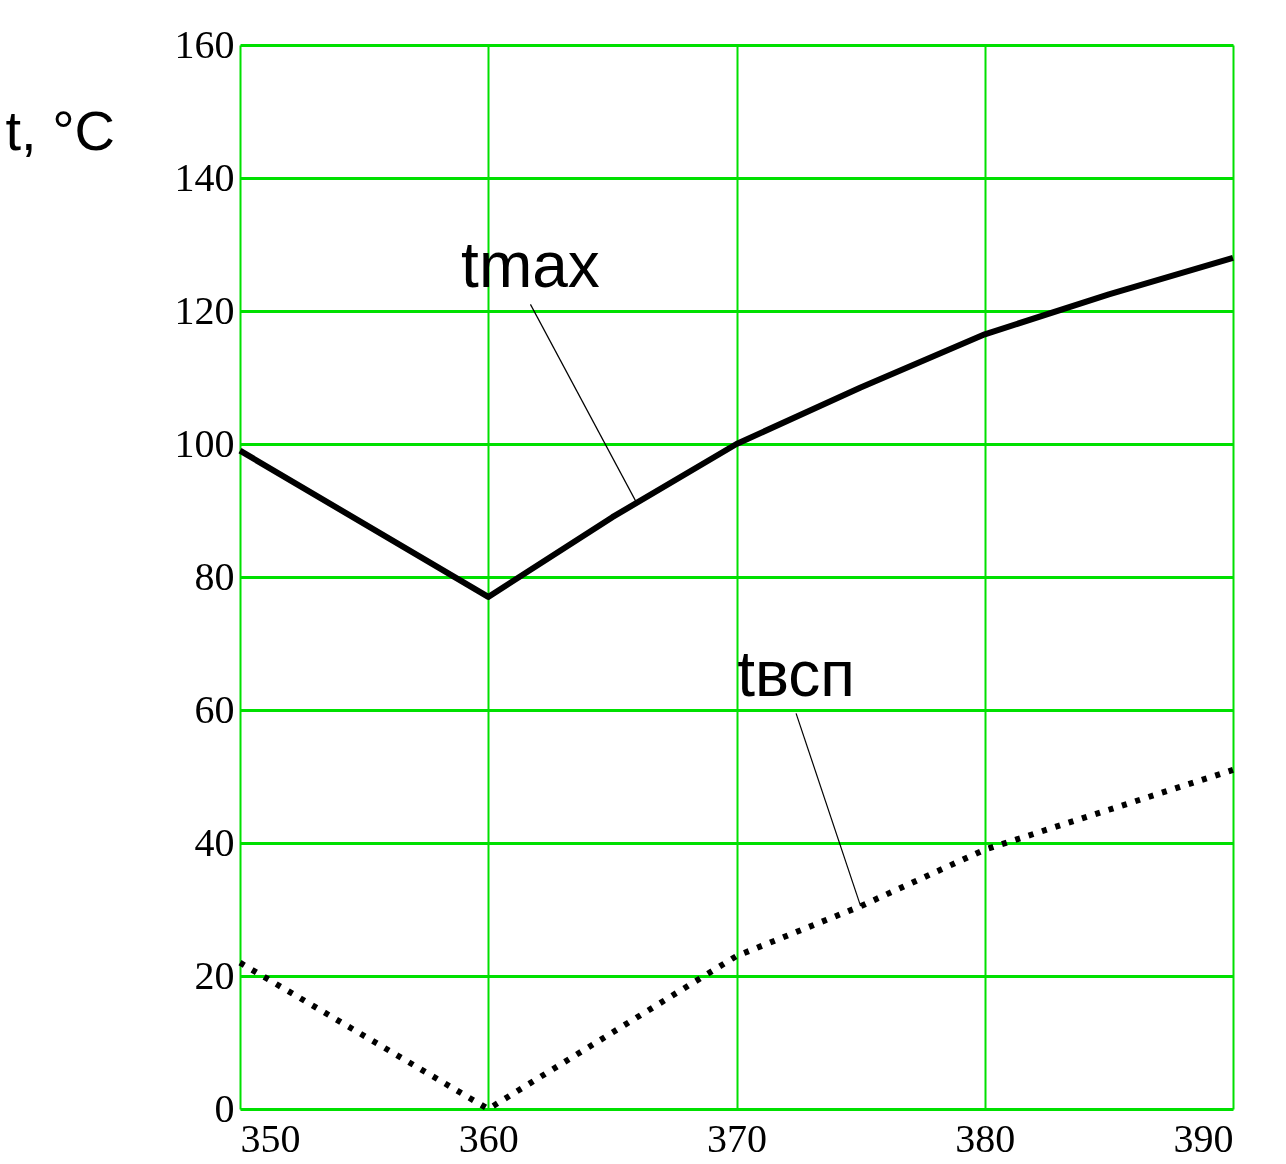  What do you see at coordinates (214, 842) in the screenshot?
I see `y-tick-label: 40` at bounding box center [214, 842].